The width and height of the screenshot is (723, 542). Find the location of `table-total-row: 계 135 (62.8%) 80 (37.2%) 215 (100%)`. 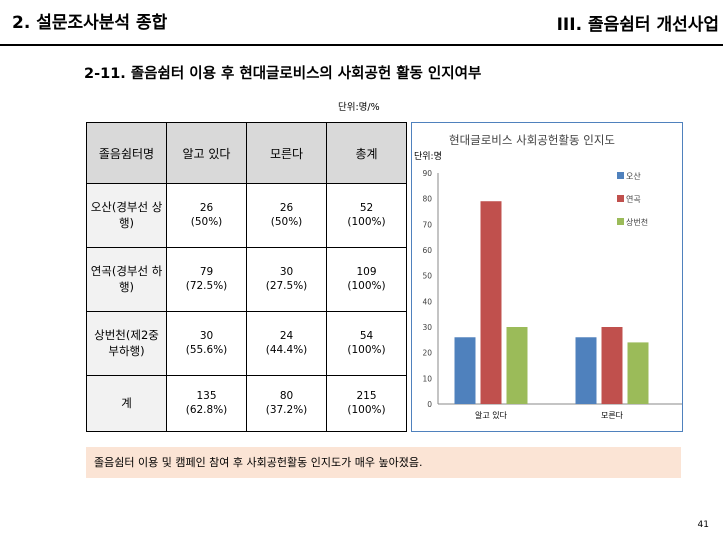

table-total-row: 계 135 (62.8%) 80 (37.2%) 215 (100%) is located at coordinates (246, 403).